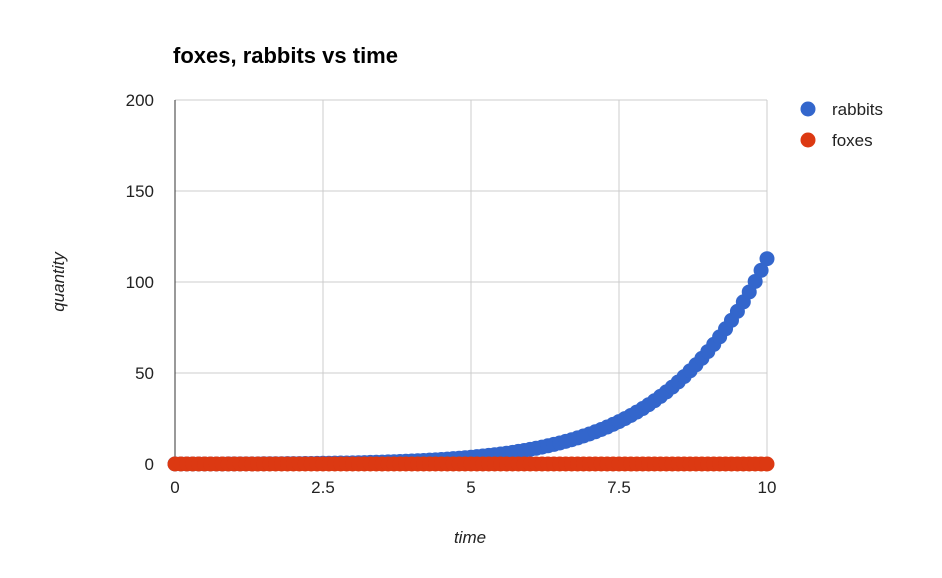 This screenshot has height=578, width=942. I want to click on x-axis-title: time, so click(470, 537).